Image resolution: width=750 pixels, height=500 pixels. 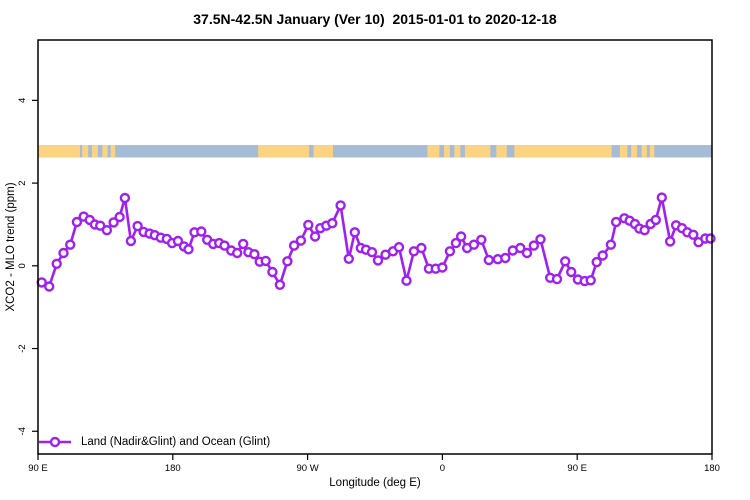 What do you see at coordinates (308, 468) in the screenshot?
I see `x-tick-label: 90 W` at bounding box center [308, 468].